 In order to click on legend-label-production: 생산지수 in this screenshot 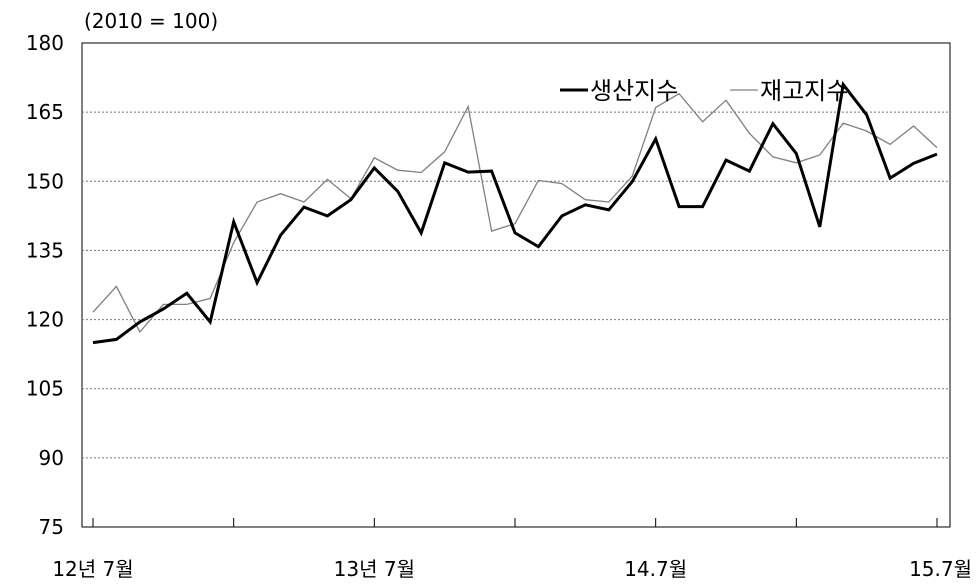, I will do `click(634, 91)`.